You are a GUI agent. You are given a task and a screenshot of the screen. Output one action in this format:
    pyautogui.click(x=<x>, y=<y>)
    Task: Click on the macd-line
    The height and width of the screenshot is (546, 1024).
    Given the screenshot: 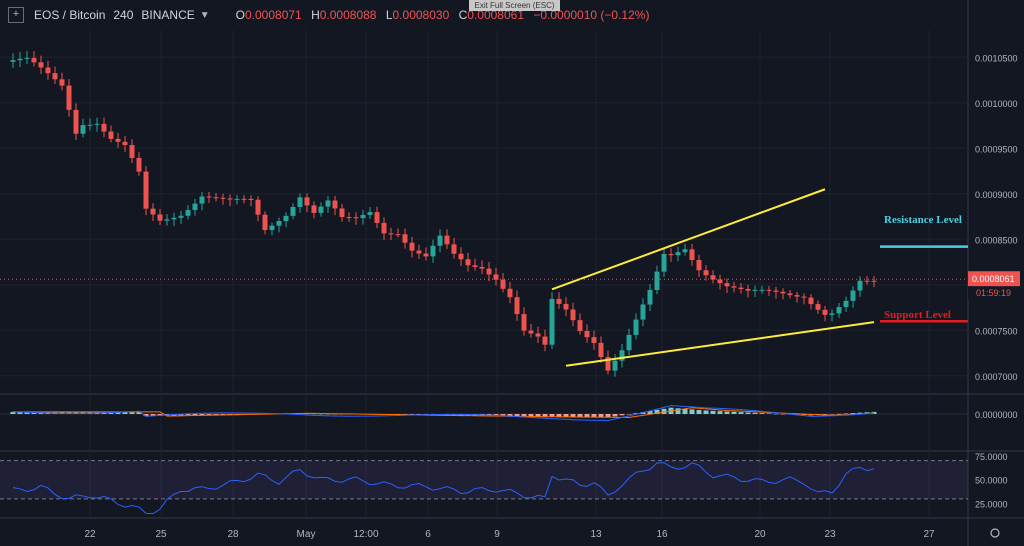 What is the action you would take?
    pyautogui.click(x=443, y=413)
    